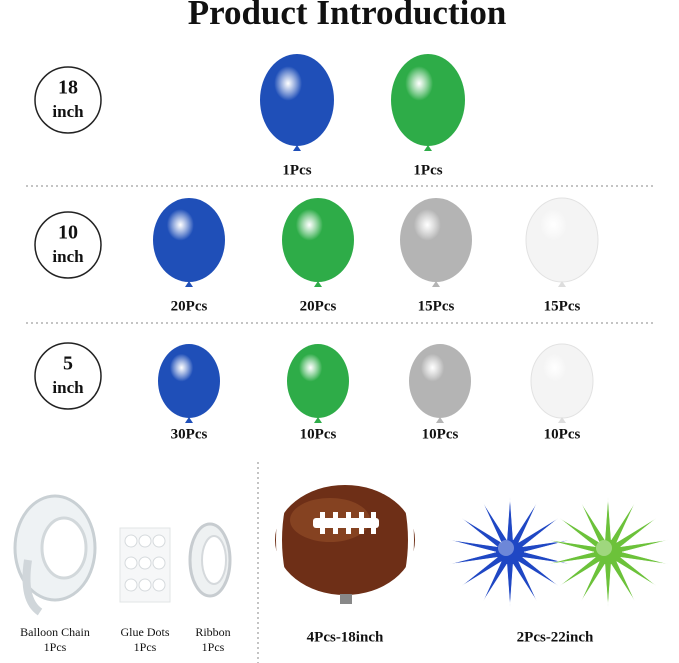  What do you see at coordinates (55, 555) in the screenshot?
I see `balloon-chain-image` at bounding box center [55, 555].